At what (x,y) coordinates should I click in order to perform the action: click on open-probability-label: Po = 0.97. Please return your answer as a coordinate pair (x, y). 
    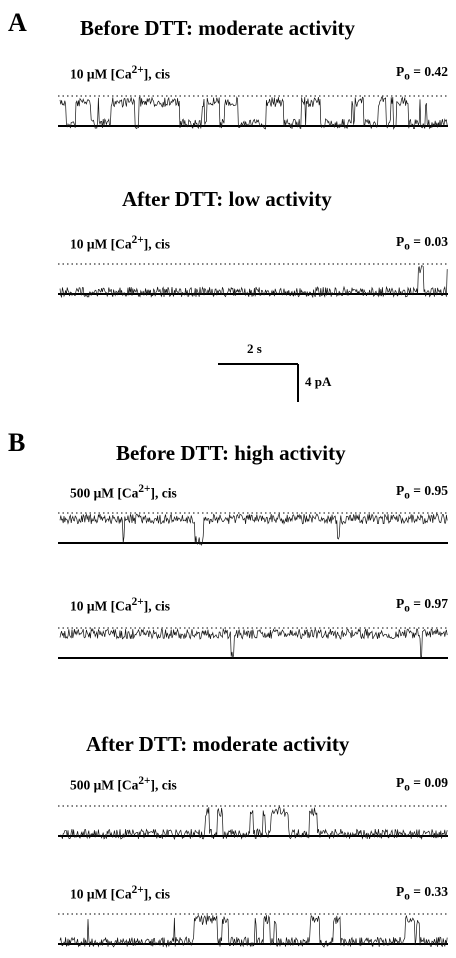
    Looking at the image, I should click on (422, 605).